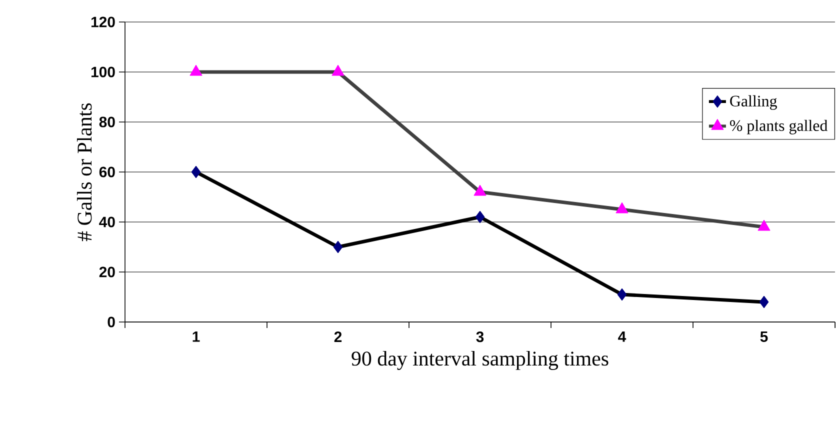 The width and height of the screenshot is (836, 422). Describe the element at coordinates (111, 322) in the screenshot. I see `y-tick-label: 0` at that location.